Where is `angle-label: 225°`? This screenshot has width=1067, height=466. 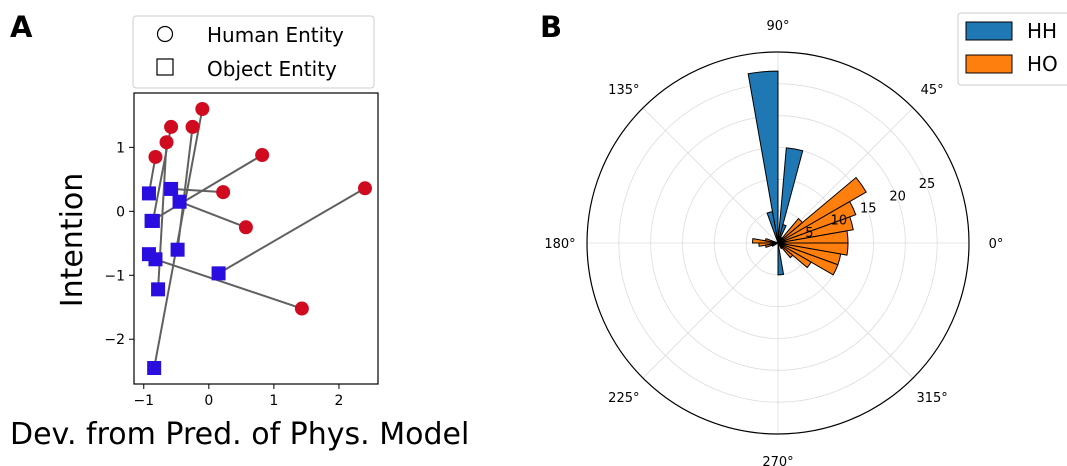
angle-label: 225° is located at coordinates (623, 398).